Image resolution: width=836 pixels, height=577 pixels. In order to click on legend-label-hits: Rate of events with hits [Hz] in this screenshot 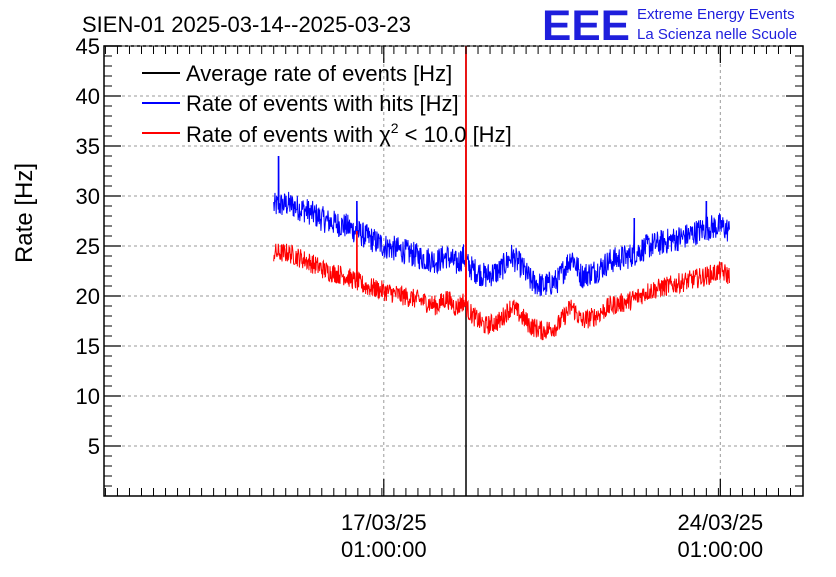, I will do `click(322, 103)`.